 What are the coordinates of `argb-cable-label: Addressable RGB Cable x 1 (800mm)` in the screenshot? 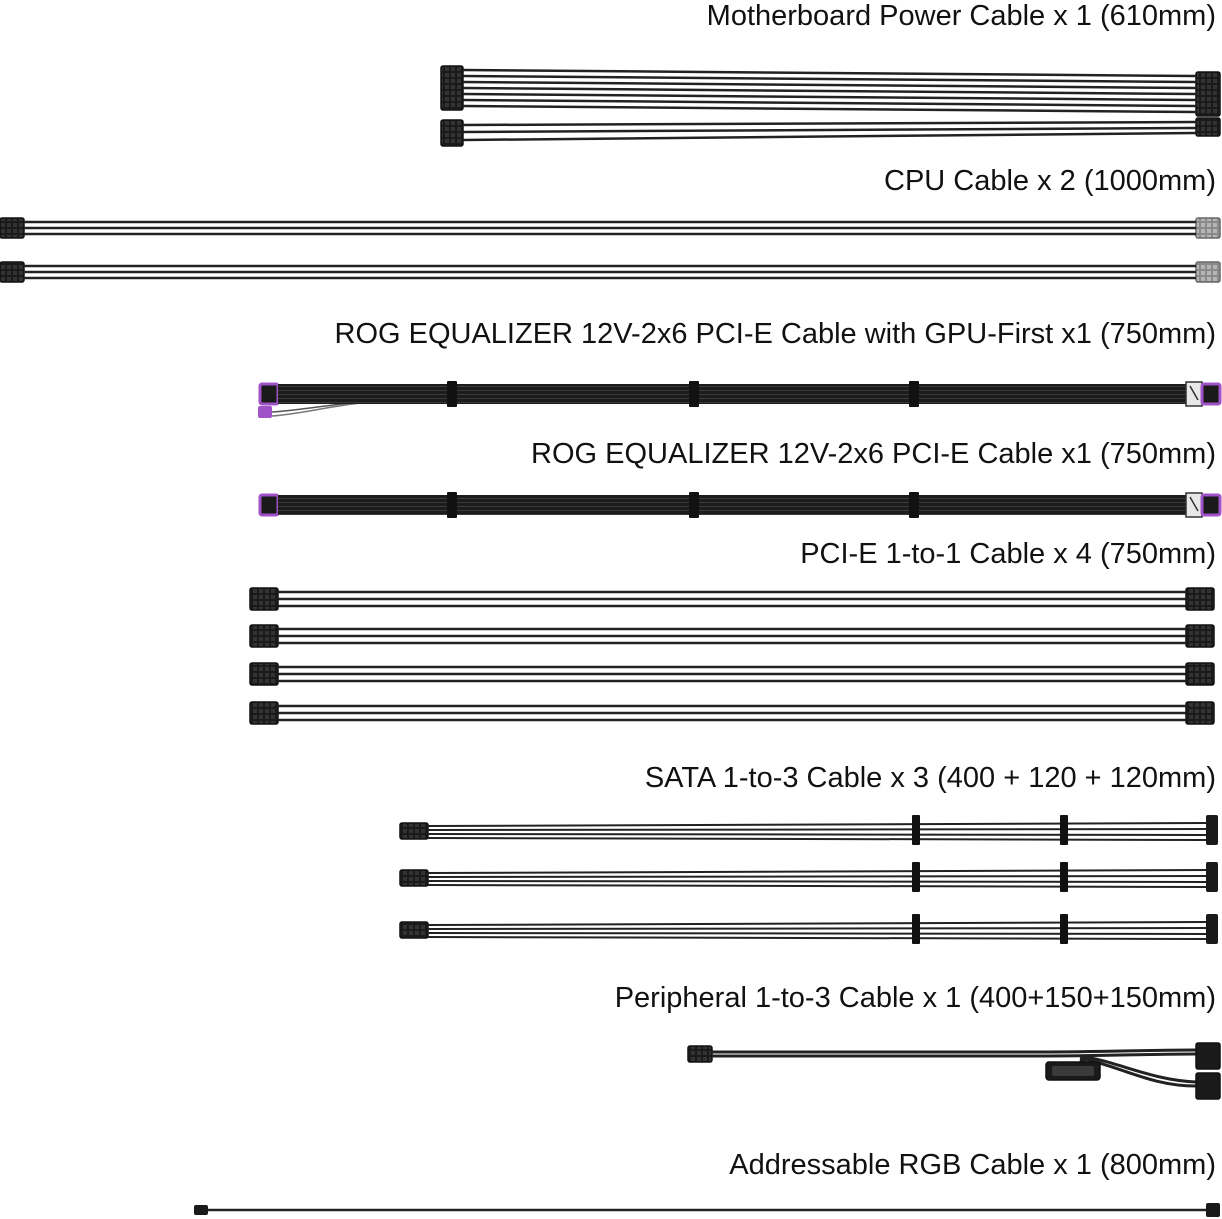 It's located at (972, 1165).